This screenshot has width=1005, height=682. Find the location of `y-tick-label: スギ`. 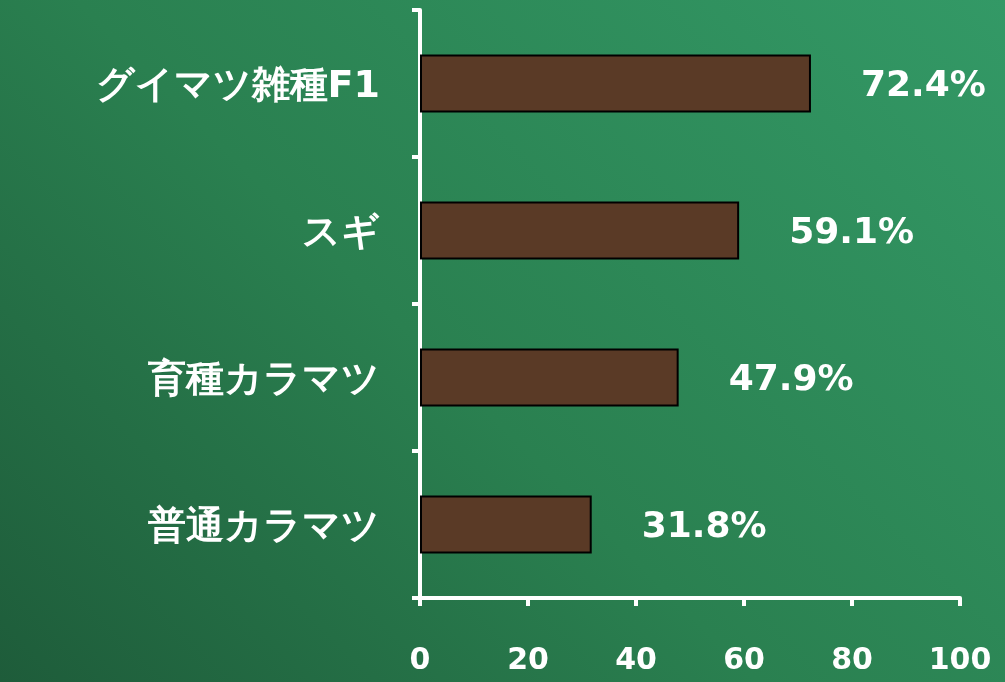

y-tick-label: スギ is located at coordinates (341, 230).